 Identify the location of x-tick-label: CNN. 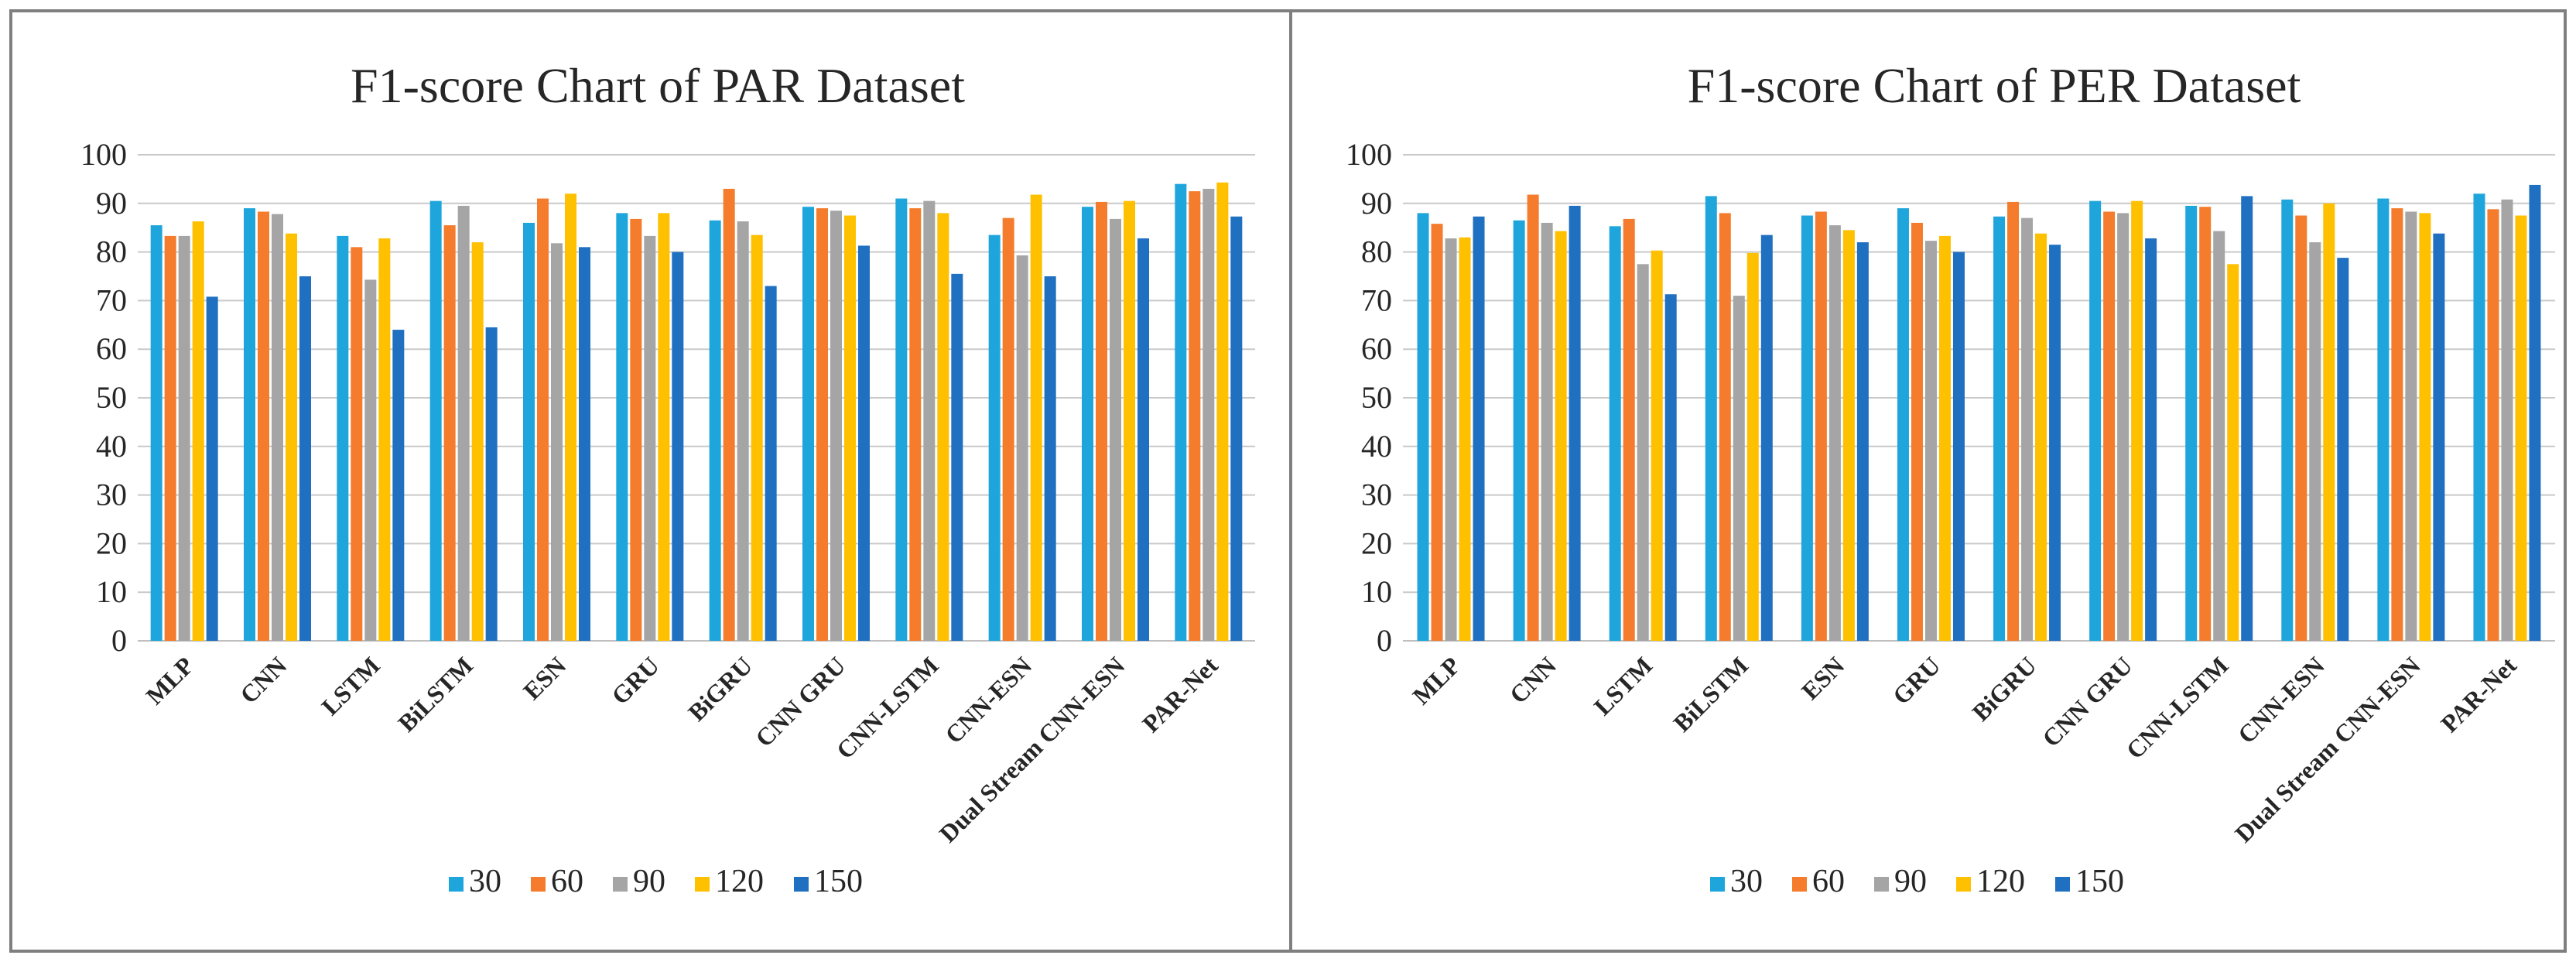
(263, 679).